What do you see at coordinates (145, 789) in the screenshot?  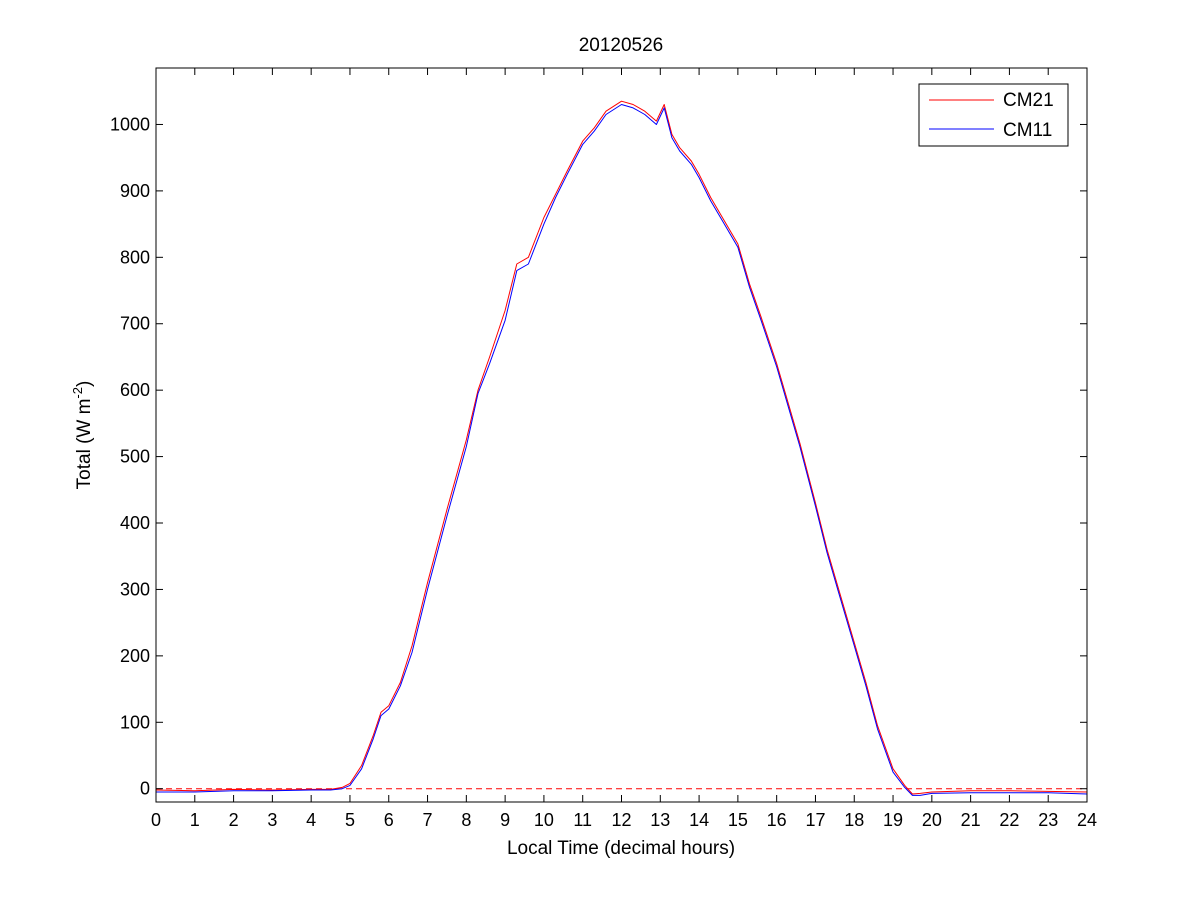 I see `y-tick-label: 0` at bounding box center [145, 789].